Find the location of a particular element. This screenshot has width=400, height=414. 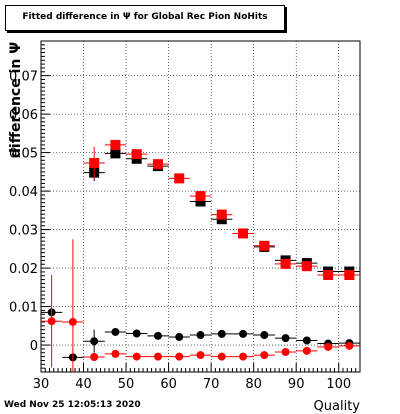

y-tick-label: 0 is located at coordinates (34, 346).